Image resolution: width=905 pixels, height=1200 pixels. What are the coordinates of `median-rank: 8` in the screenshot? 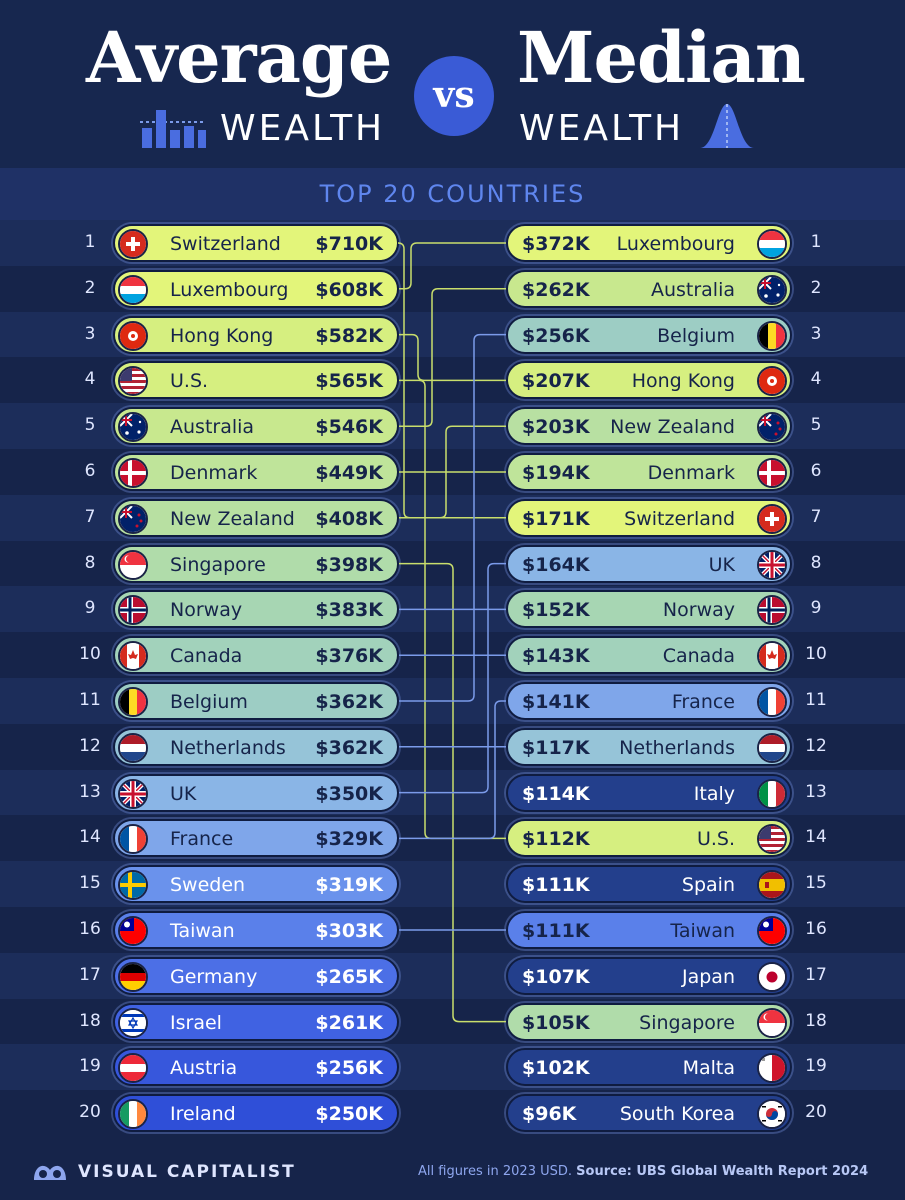 It's located at (816, 562).